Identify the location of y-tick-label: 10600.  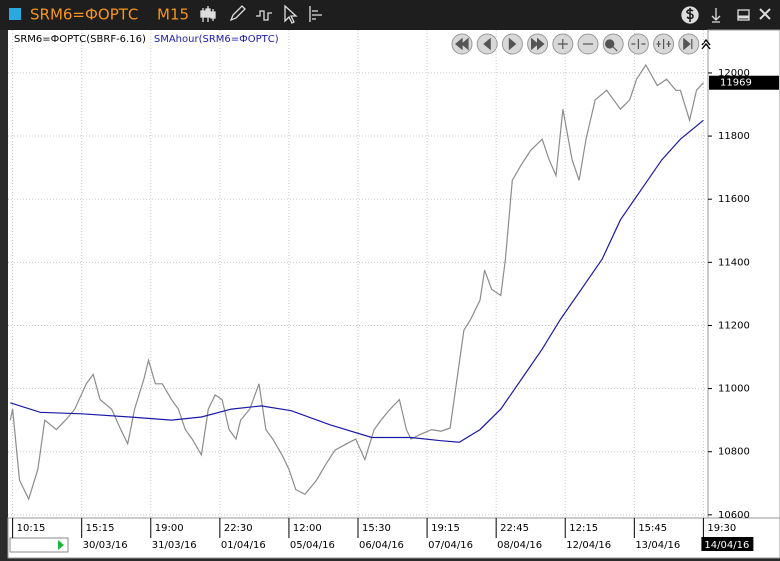
(734, 515).